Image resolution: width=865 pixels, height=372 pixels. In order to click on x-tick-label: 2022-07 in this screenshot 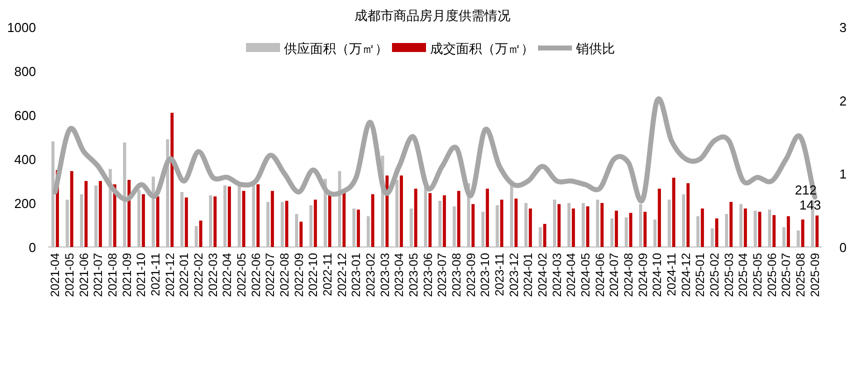, I will do `click(270, 275)`.